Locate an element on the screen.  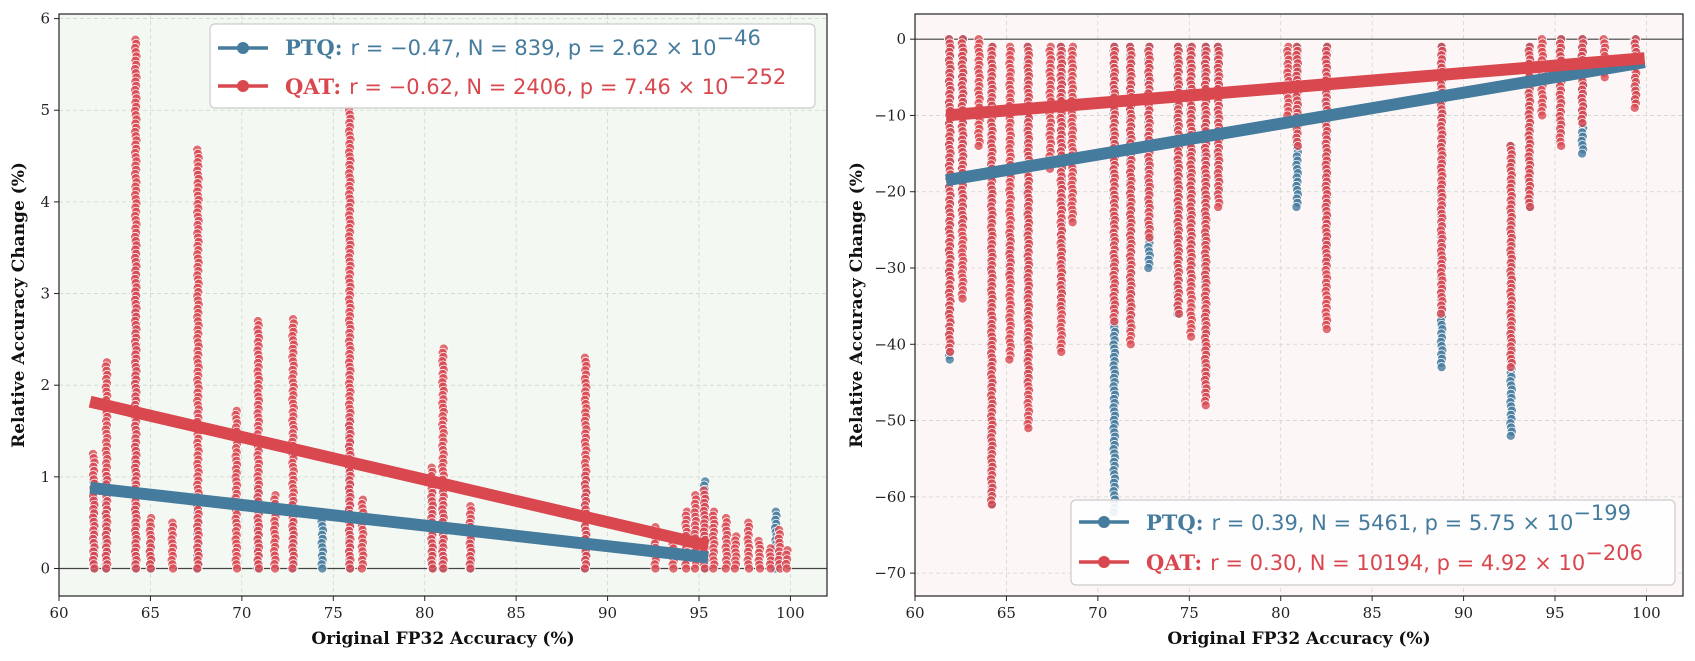
left-x-tick-label: 85 is located at coordinates (516, 613).